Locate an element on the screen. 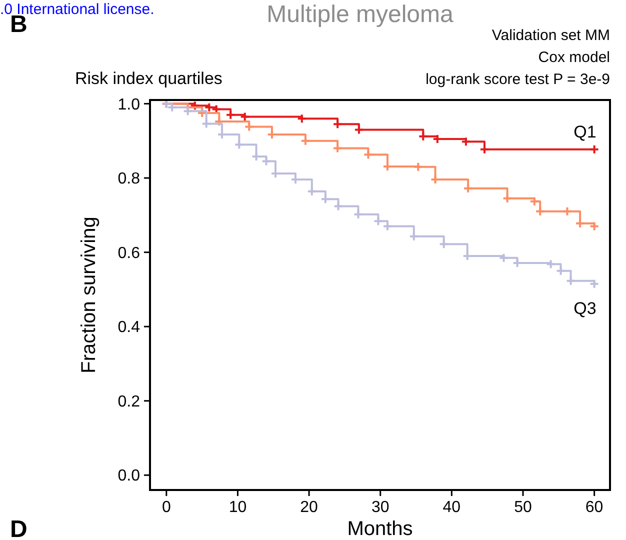 This screenshot has height=540, width=626. y-axis-title: Fraction surviving is located at coordinates (89, 295).